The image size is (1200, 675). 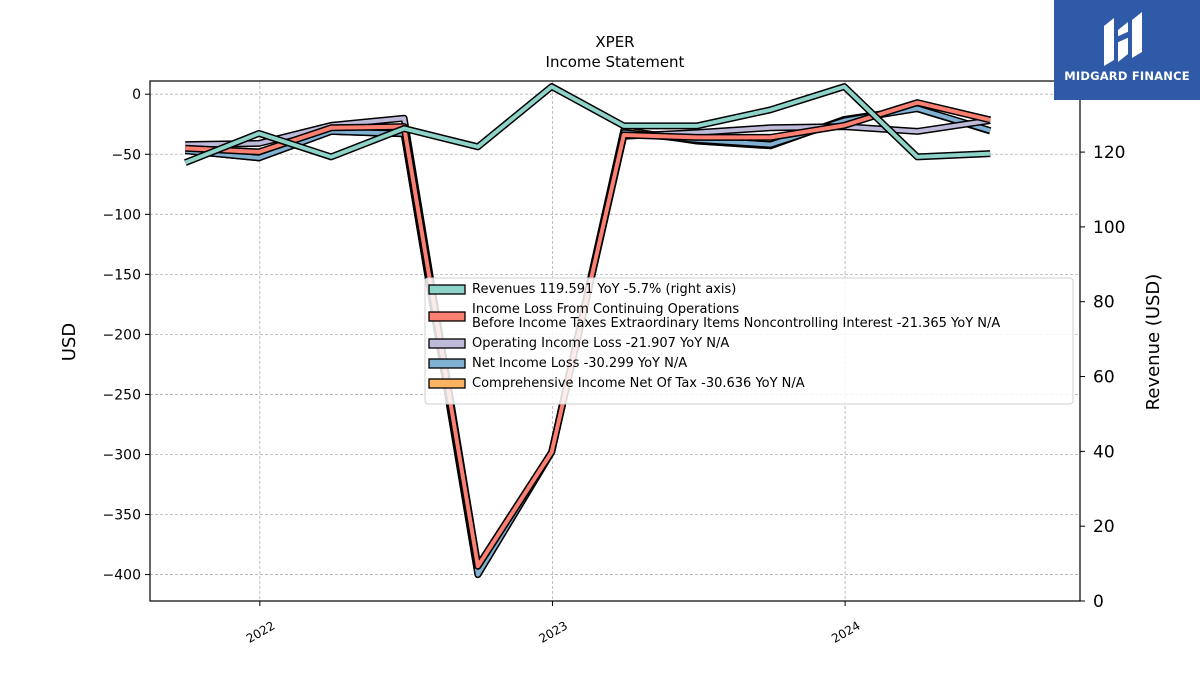 I want to click on y-right-tick-label: 80, so click(x=1104, y=303).